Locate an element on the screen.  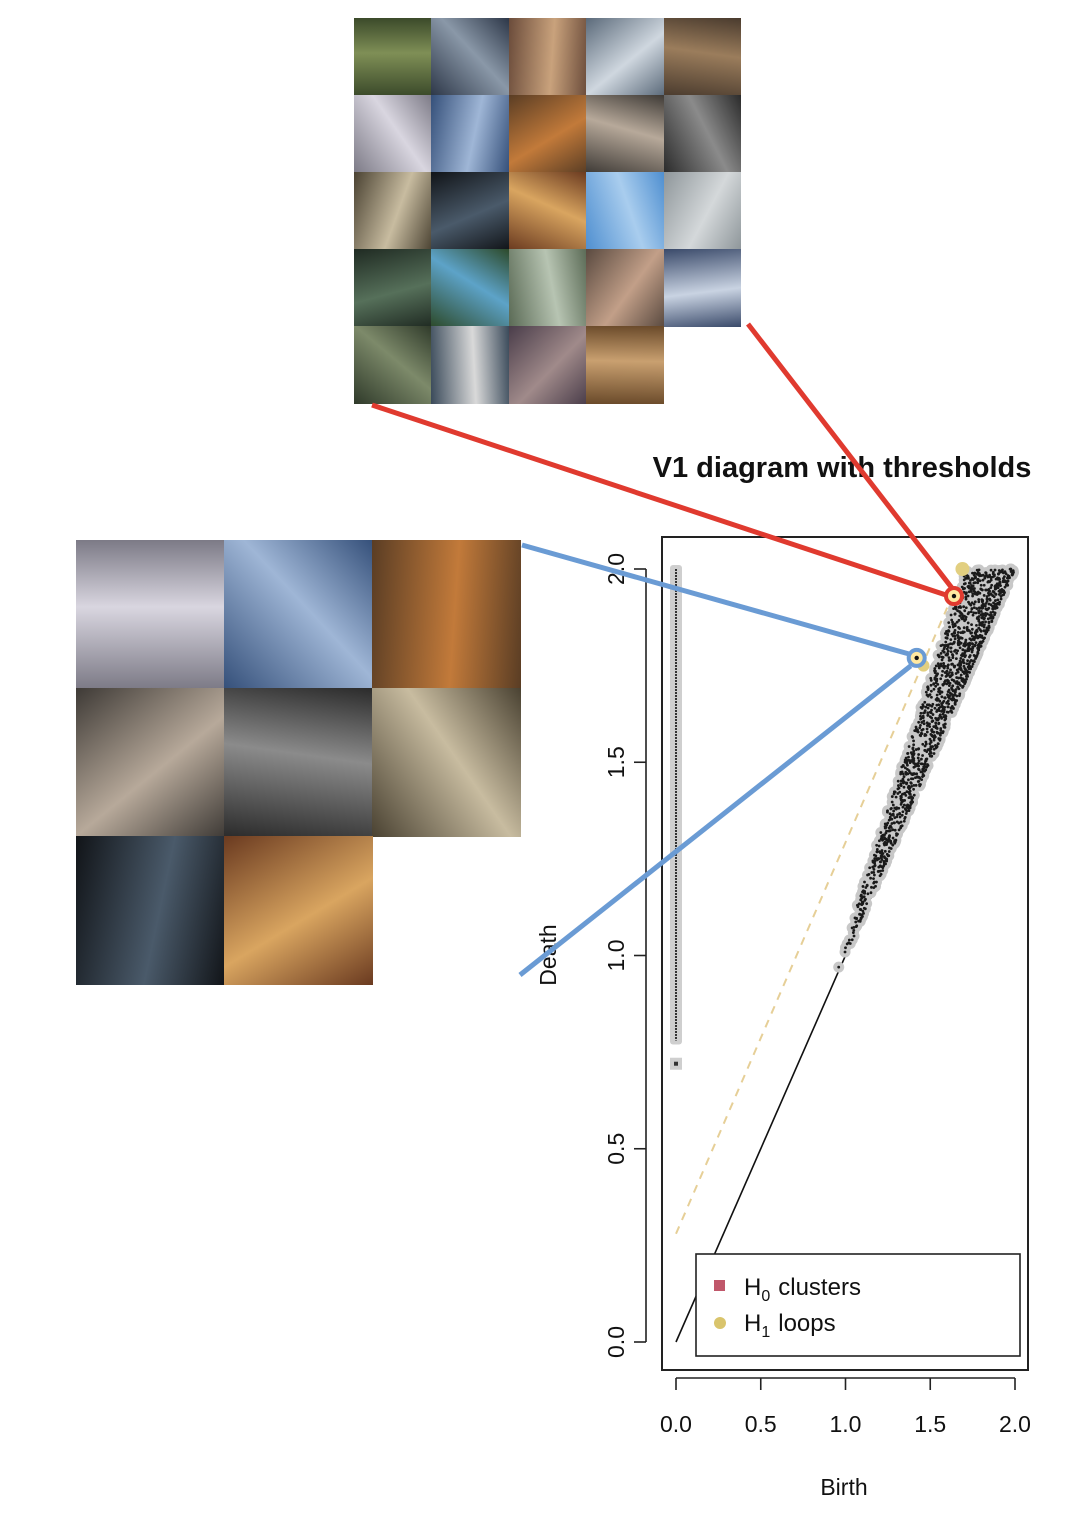
y-axis: 0.00.51.01.52.0 is located at coordinates (625, 955).